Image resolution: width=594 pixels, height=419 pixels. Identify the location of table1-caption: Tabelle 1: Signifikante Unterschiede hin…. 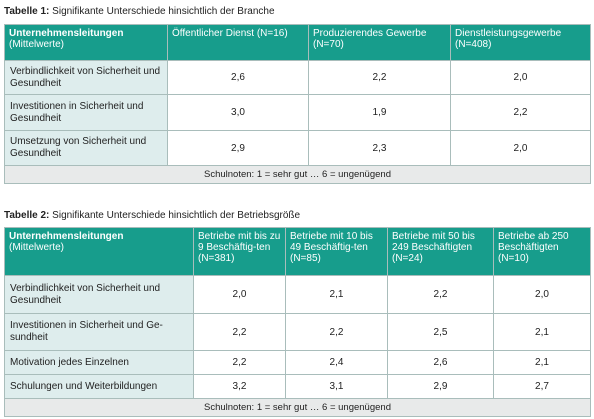
(139, 12).